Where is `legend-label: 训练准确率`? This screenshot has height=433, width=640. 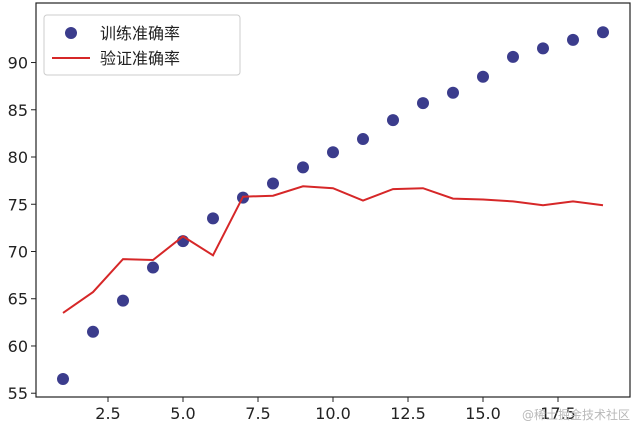
legend-label: 训练准确率 is located at coordinates (140, 33).